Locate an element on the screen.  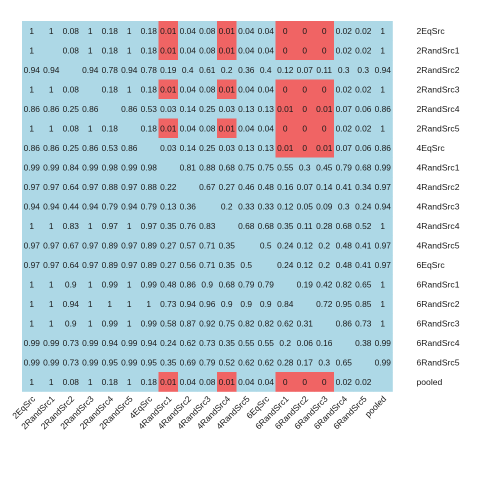
cell-value: 0.01 is located at coordinates (324, 109).